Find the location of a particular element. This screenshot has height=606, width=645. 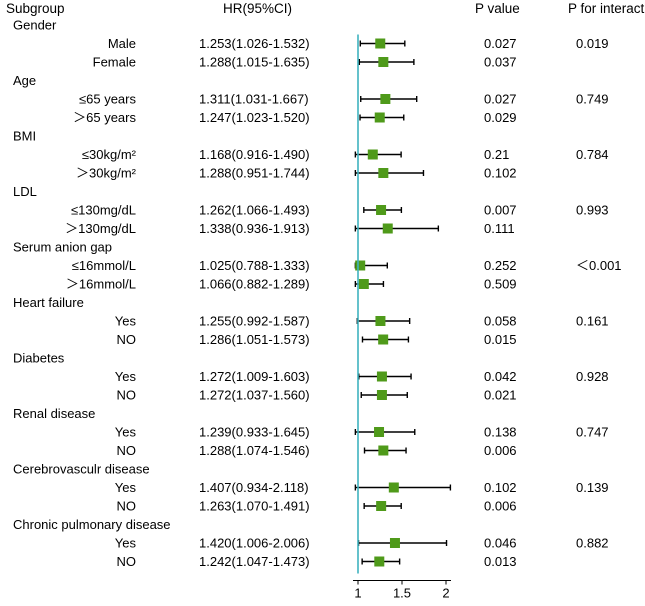

p-value-text: 0.006 is located at coordinates (500, 506).